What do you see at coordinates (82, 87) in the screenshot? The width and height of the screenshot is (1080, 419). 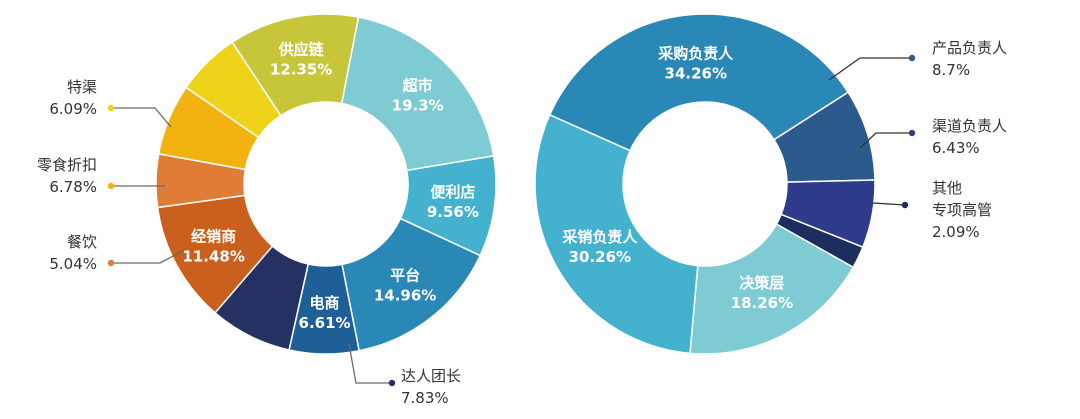 I see `slice-label-8: 特渠` at bounding box center [82, 87].